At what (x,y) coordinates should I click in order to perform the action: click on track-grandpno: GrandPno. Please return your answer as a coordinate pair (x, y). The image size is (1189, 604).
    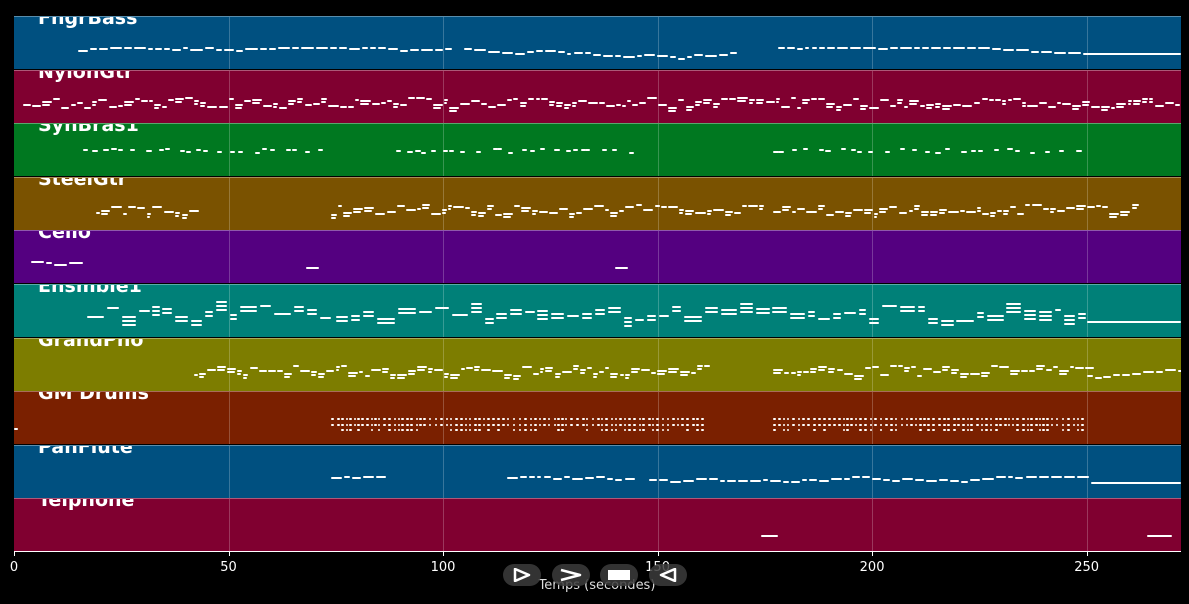
    Looking at the image, I should click on (597, 364).